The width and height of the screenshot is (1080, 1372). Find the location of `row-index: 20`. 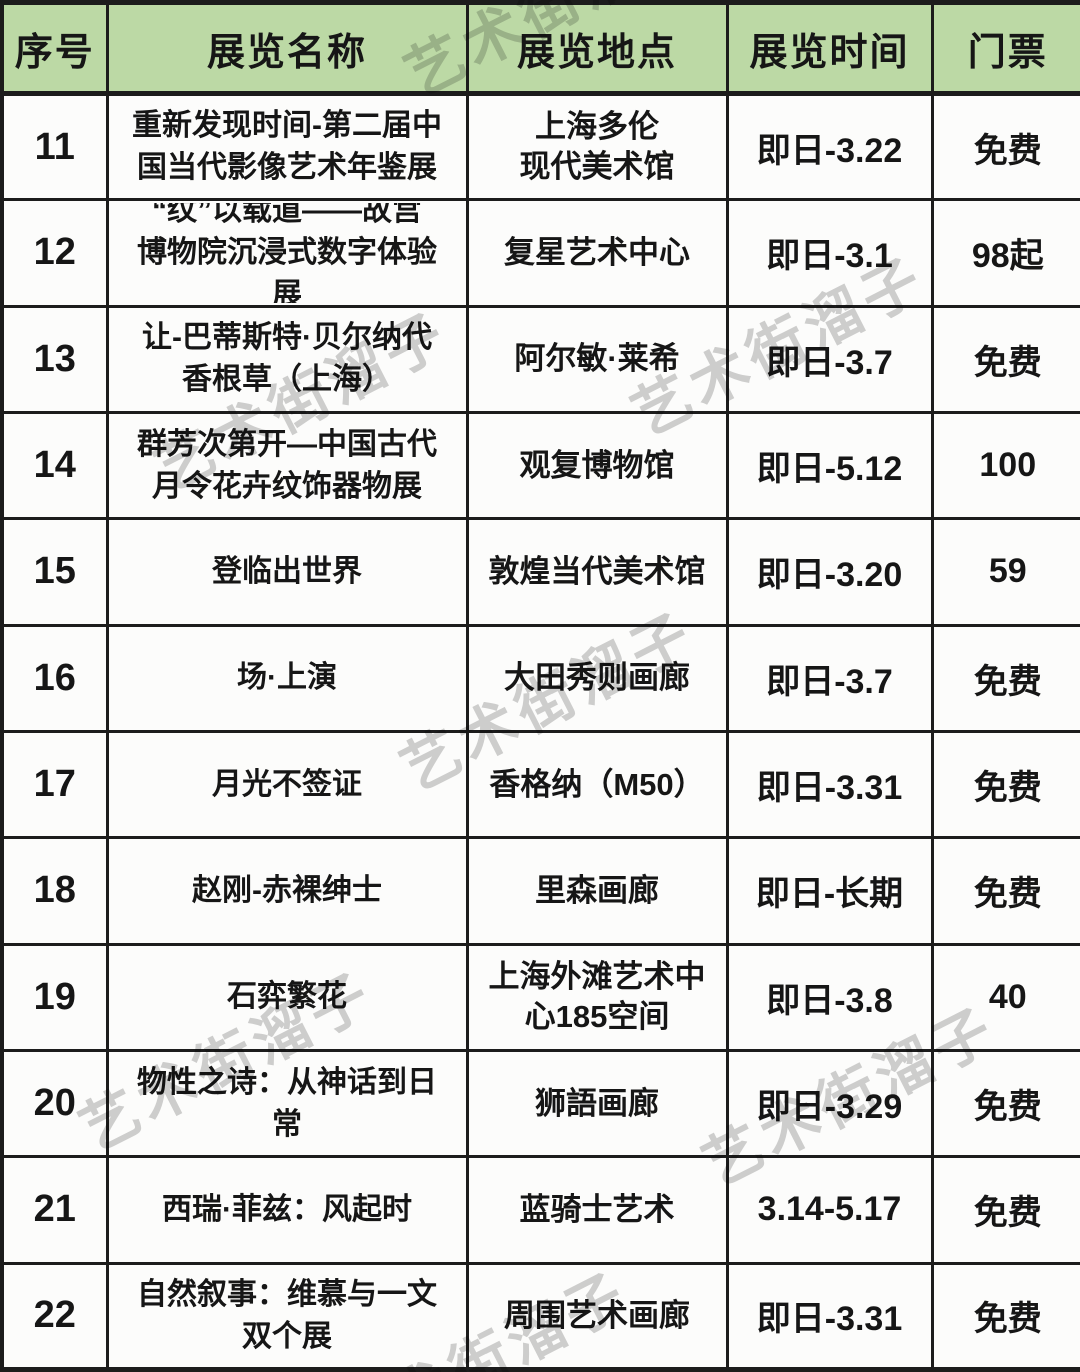

row-index: 20 is located at coordinates (54, 1103).